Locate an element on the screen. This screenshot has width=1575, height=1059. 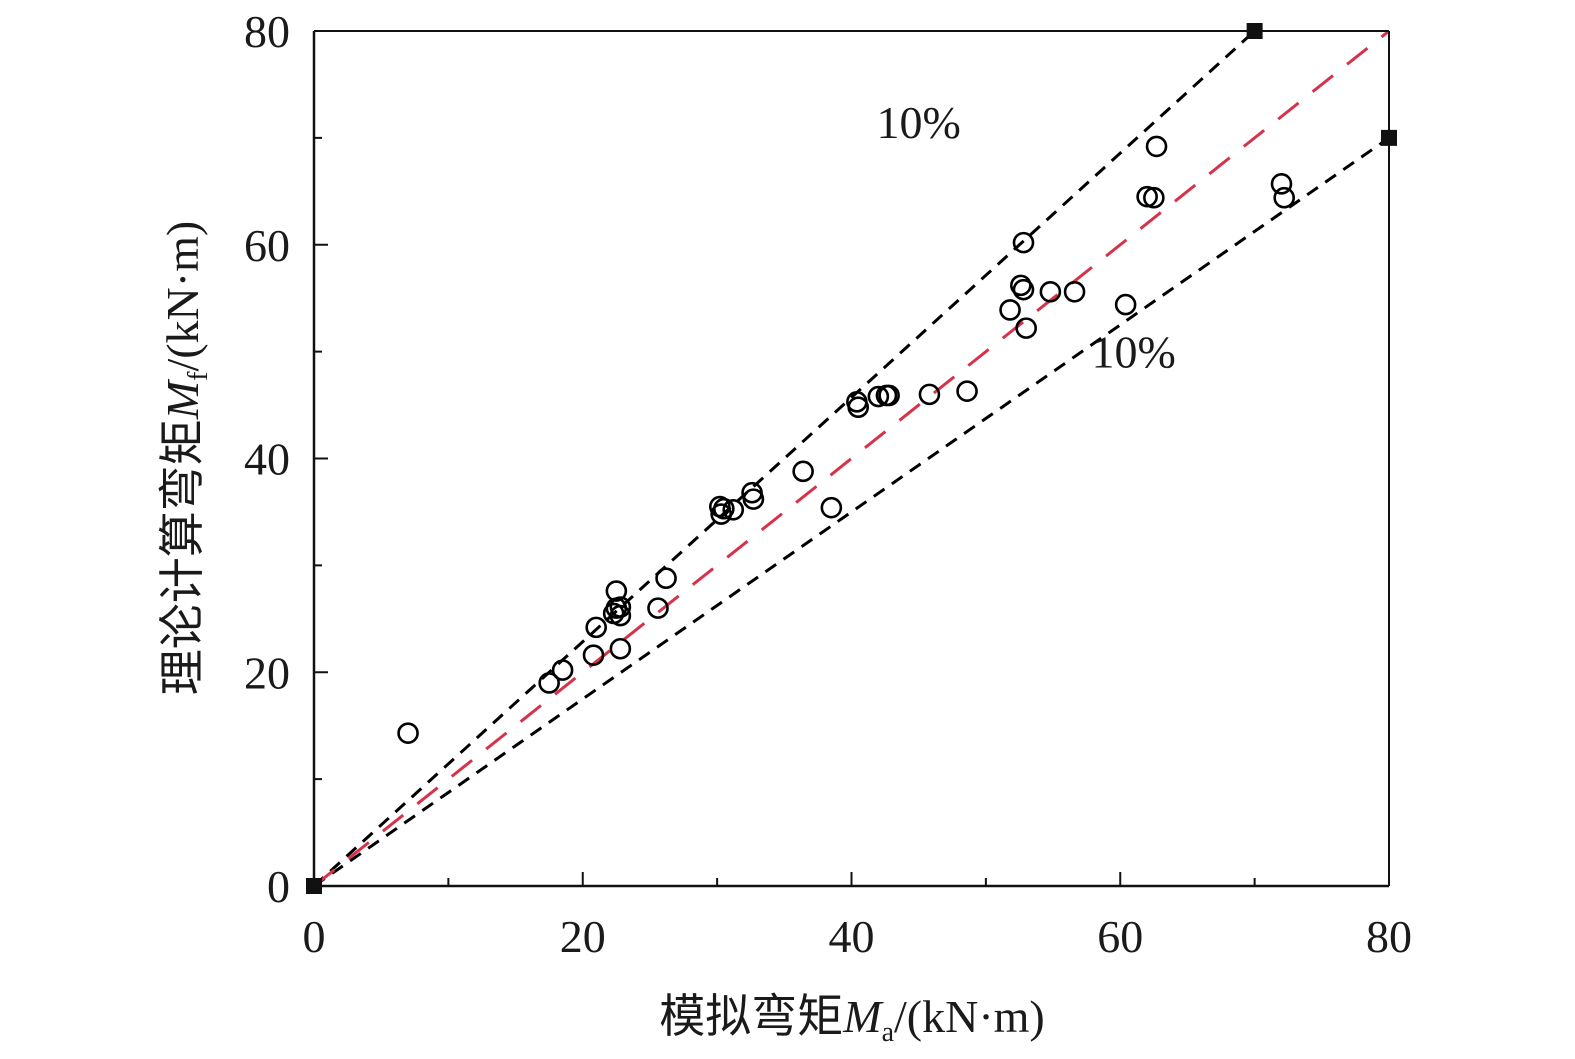
annotations: 10% 10% is located at coordinates (1026, 237).